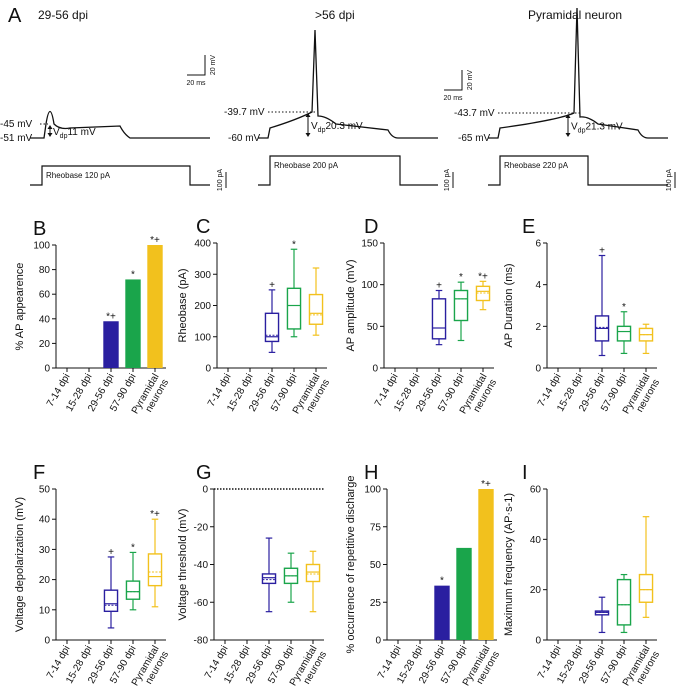  What do you see at coordinates (306, 165) in the screenshot?
I see `rheobase-label: Rheobase 200 pA` at bounding box center [306, 165].